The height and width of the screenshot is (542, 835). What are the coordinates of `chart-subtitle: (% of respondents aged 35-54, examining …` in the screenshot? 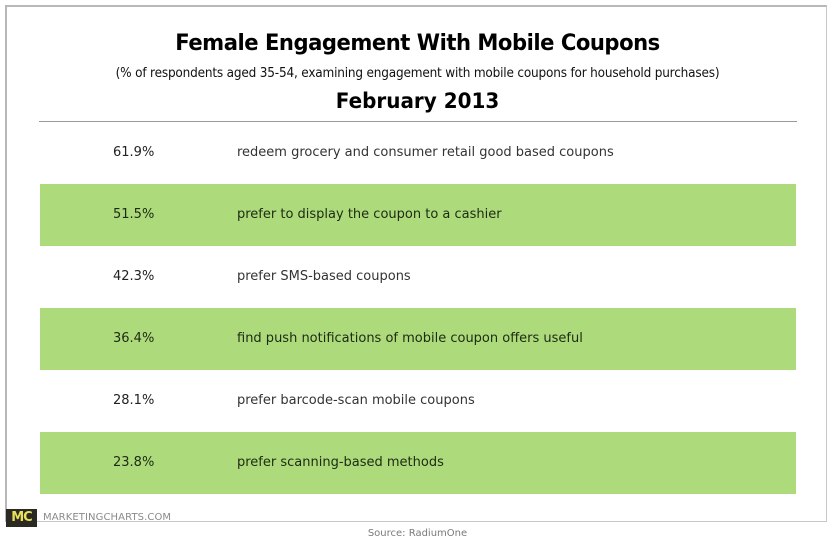 It's located at (417, 73).